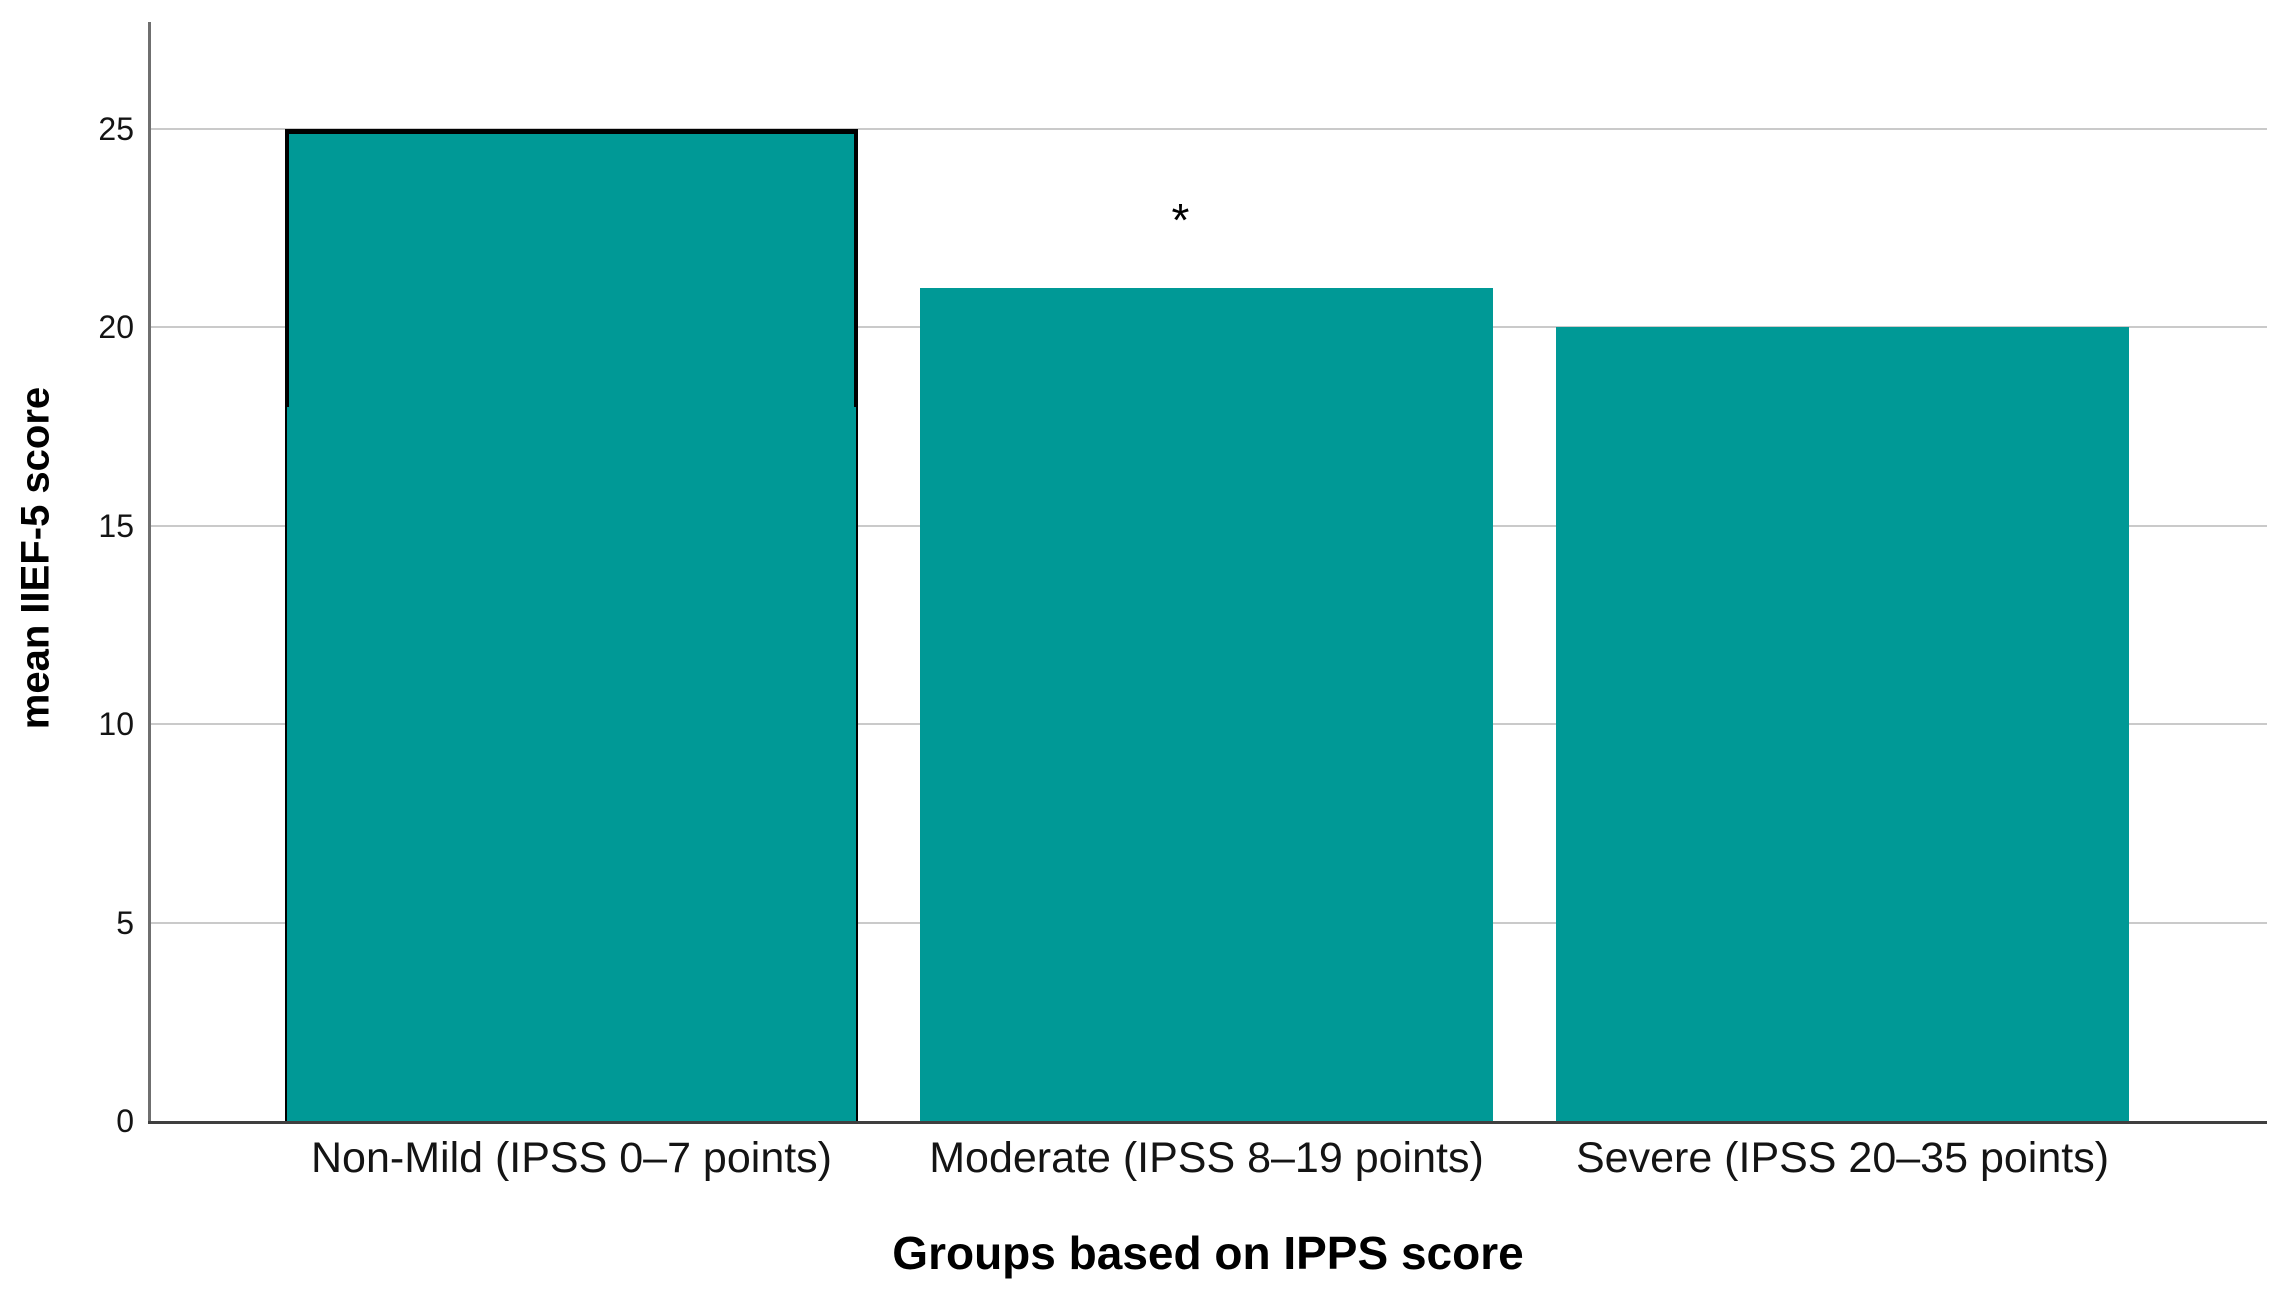 Image resolution: width=2292 pixels, height=1300 pixels. I want to click on x-axis-title: Groups based on IPPS score, so click(1208, 1253).